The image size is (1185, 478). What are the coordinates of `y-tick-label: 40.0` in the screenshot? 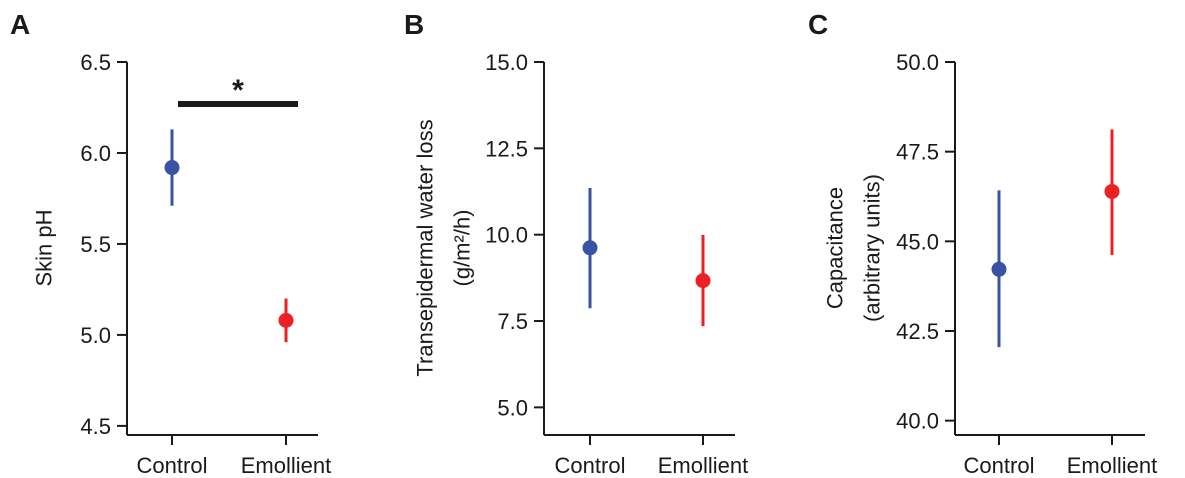 It's located at (917, 421).